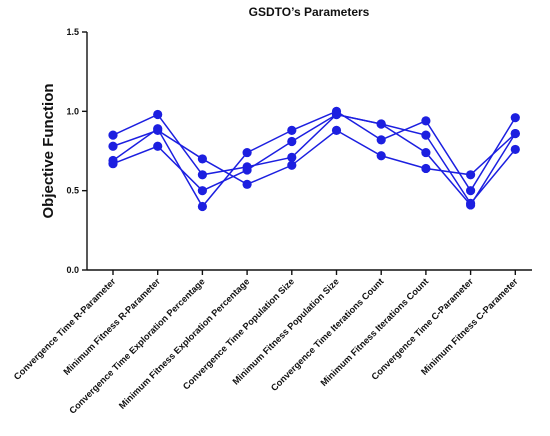 Image resolution: width=550 pixels, height=436 pixels. Describe the element at coordinates (72, 191) in the screenshot. I see `y-tick-label: 0.5` at that location.